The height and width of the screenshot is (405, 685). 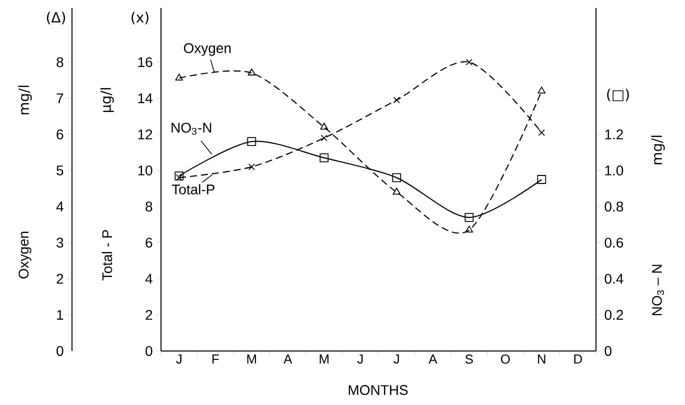 What do you see at coordinates (614, 279) in the screenshot?
I see `y2-tick-label: 0.4` at bounding box center [614, 279].